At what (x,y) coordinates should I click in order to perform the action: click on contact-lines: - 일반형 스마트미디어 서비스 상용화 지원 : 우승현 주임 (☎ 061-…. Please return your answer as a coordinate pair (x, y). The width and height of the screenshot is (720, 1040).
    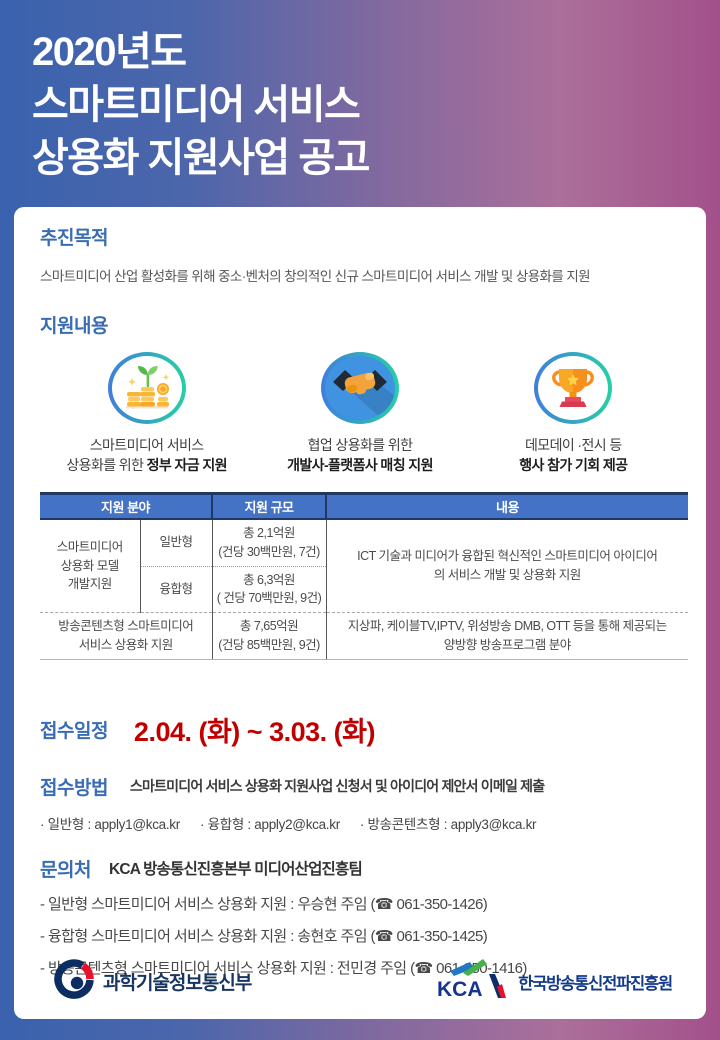
    Looking at the image, I should click on (360, 935).